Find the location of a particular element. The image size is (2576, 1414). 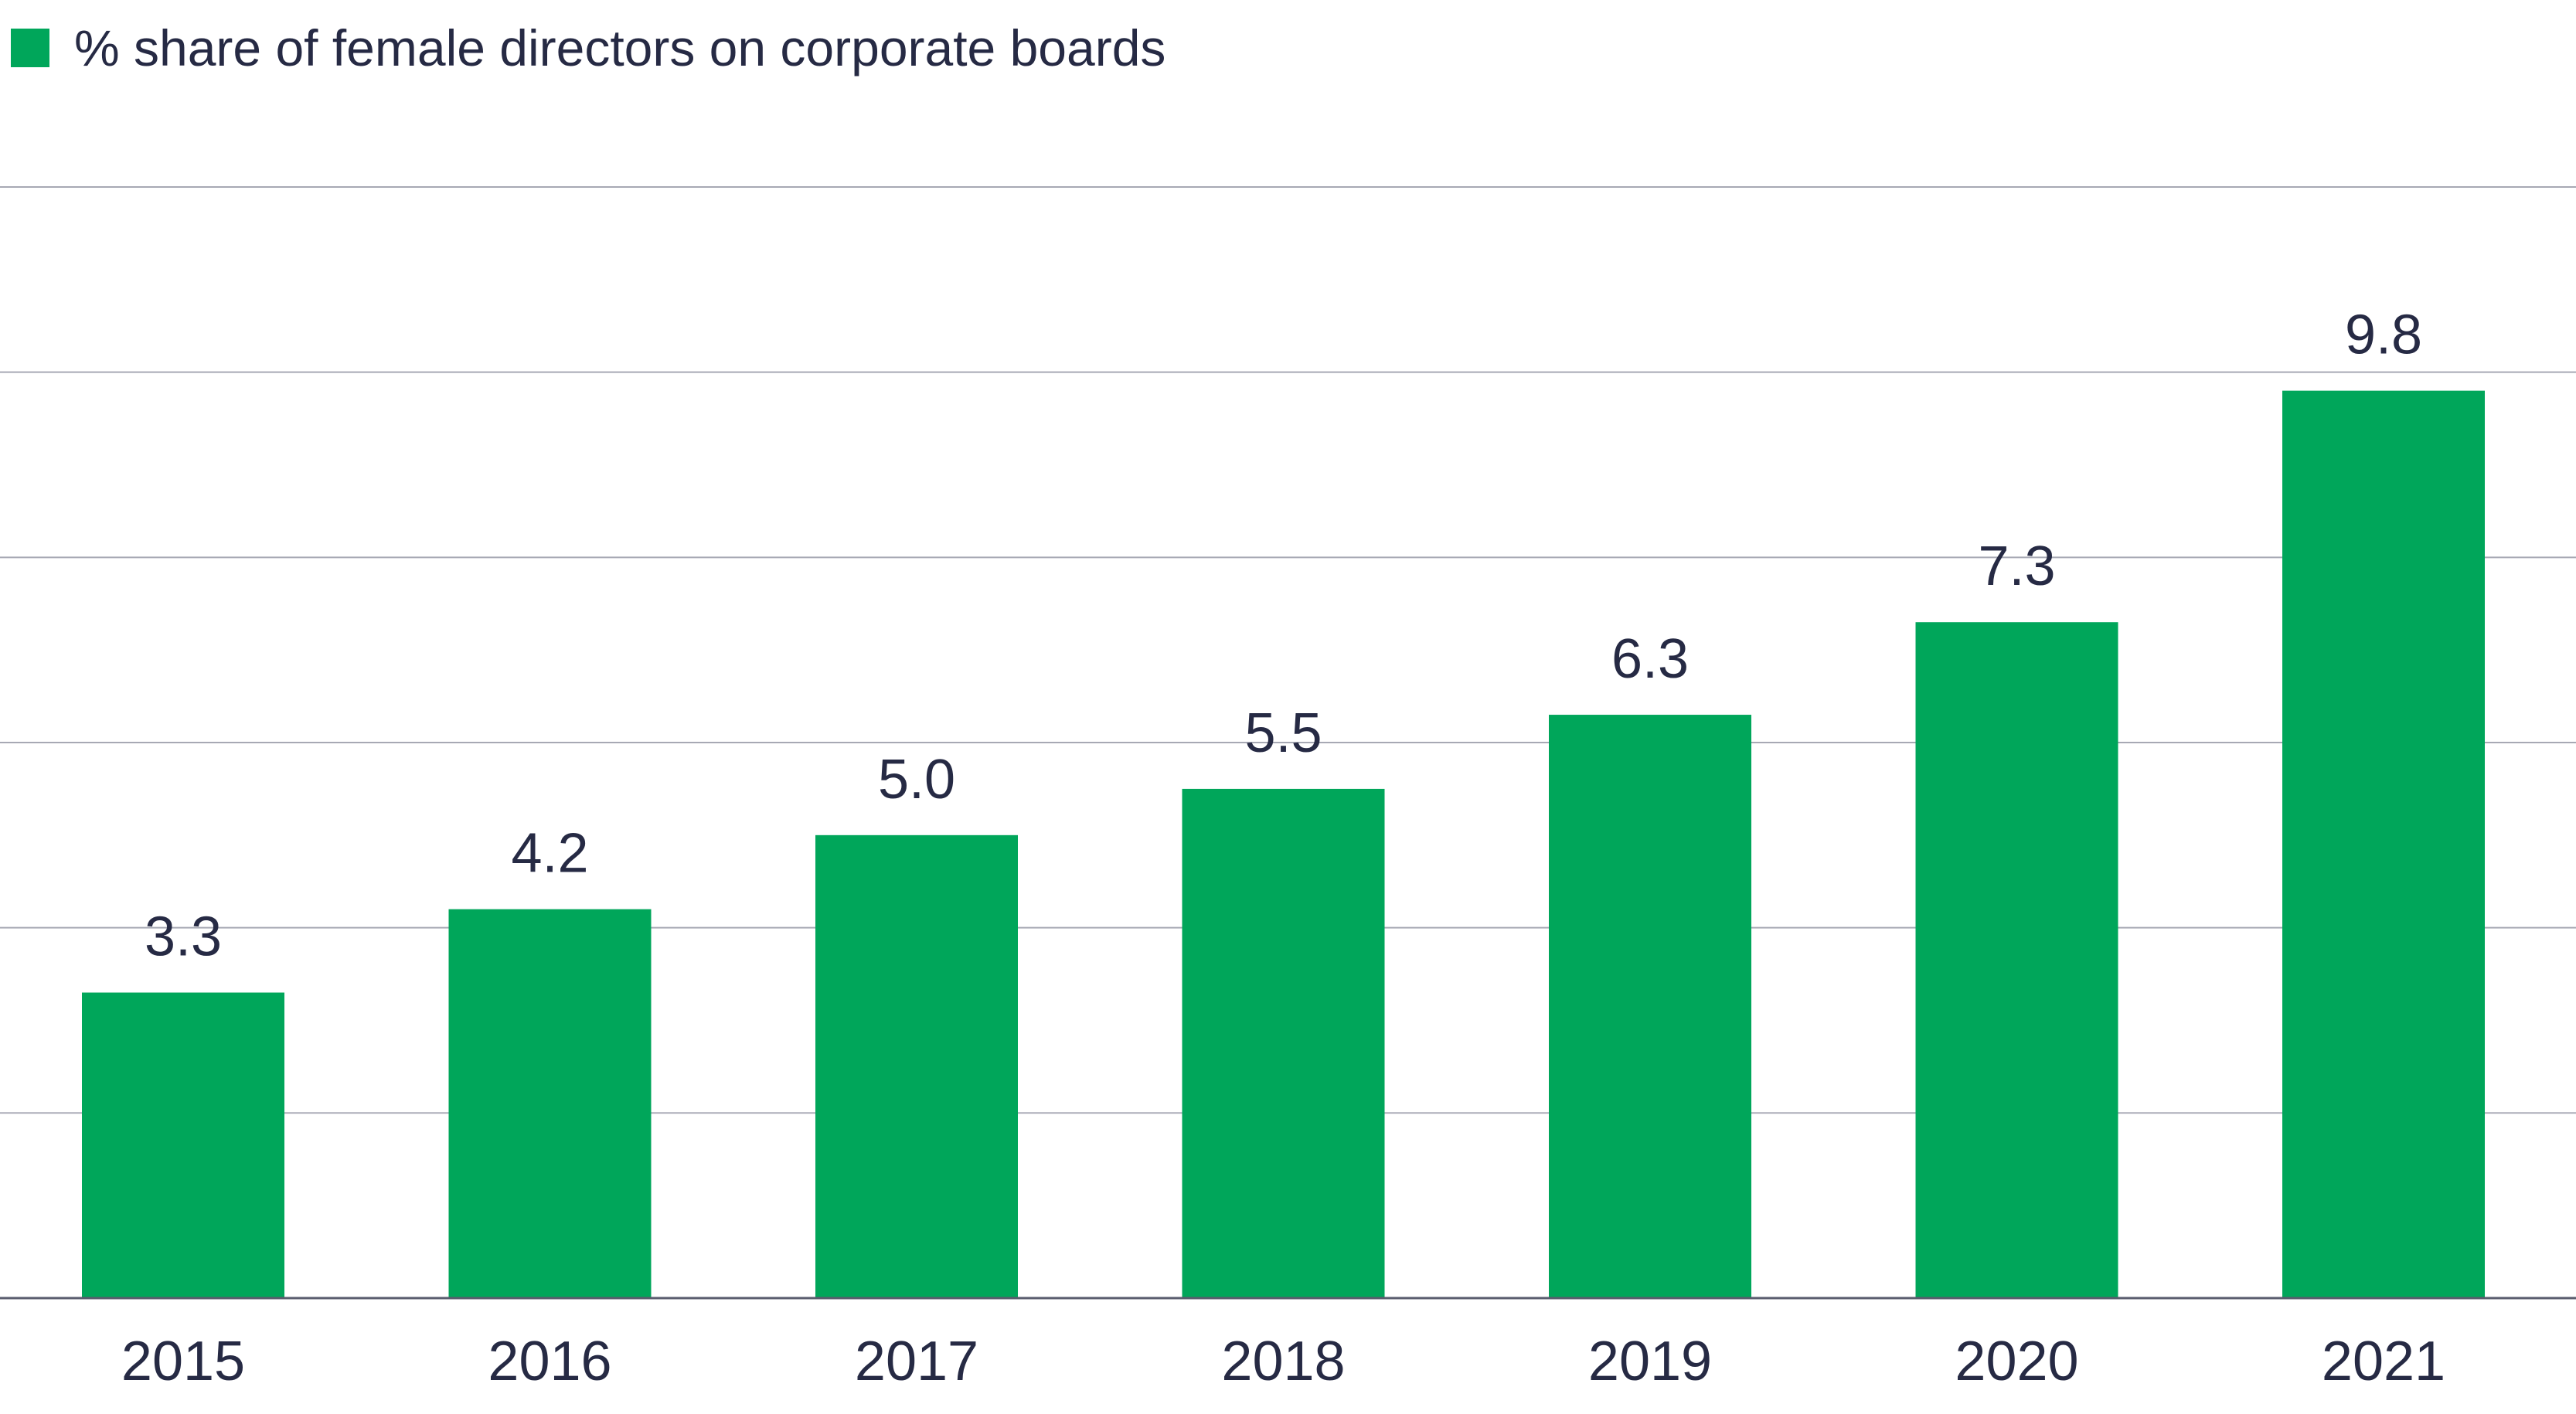

legend-swatch is located at coordinates (30, 48).